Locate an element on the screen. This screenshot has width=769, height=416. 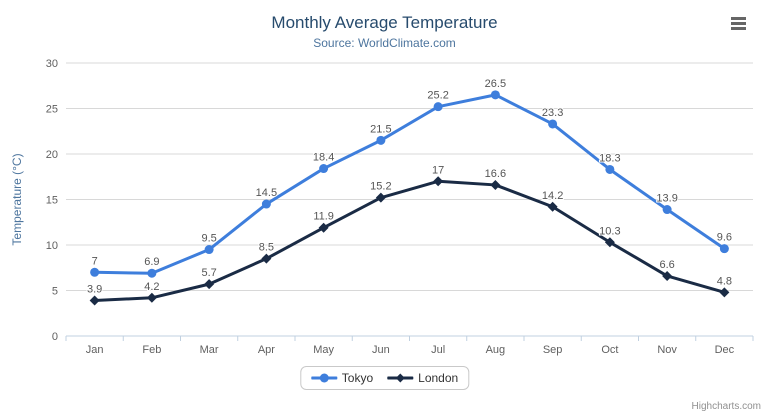
circle-marker-icon is located at coordinates (323, 378).